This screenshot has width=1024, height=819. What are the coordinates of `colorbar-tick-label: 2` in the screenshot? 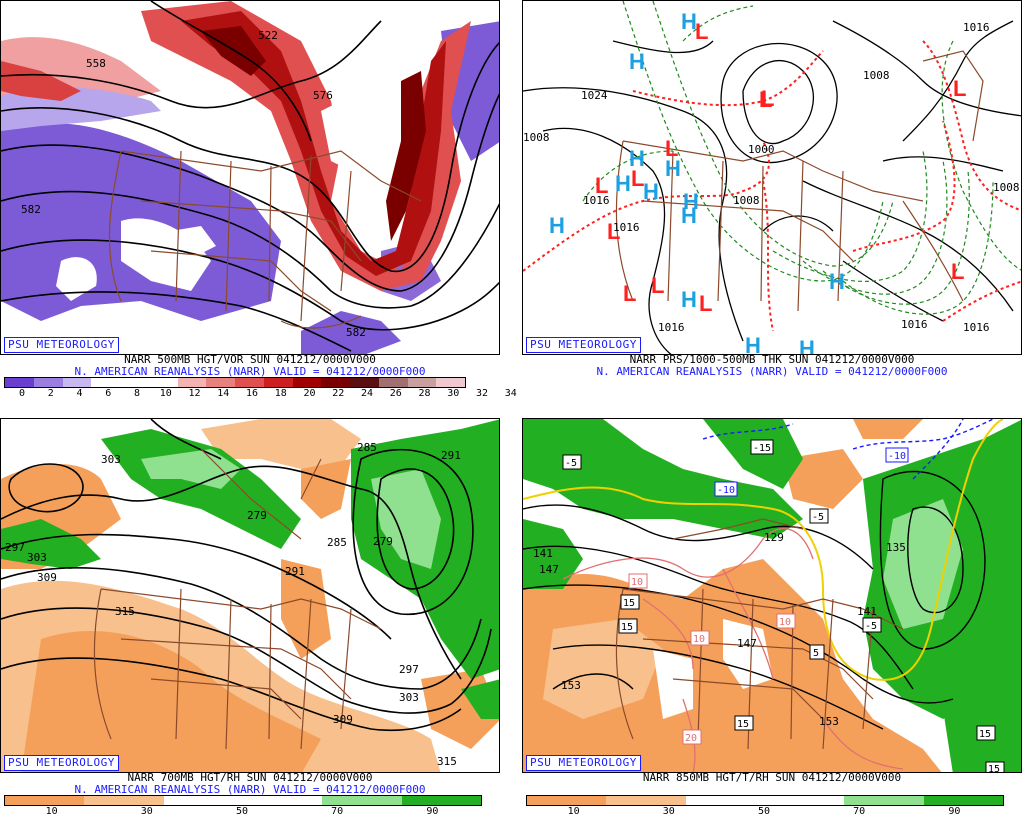 It's located at (50, 393).